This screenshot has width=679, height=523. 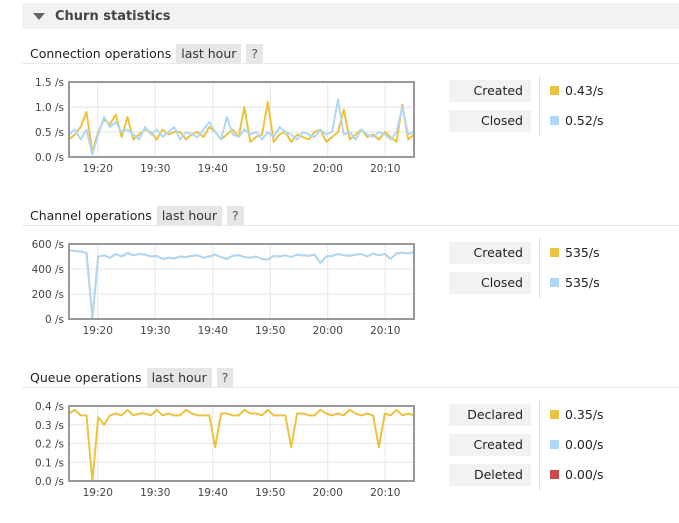 What do you see at coordinates (48, 270) in the screenshot?
I see `y-tick-label: 400 /s` at bounding box center [48, 270].